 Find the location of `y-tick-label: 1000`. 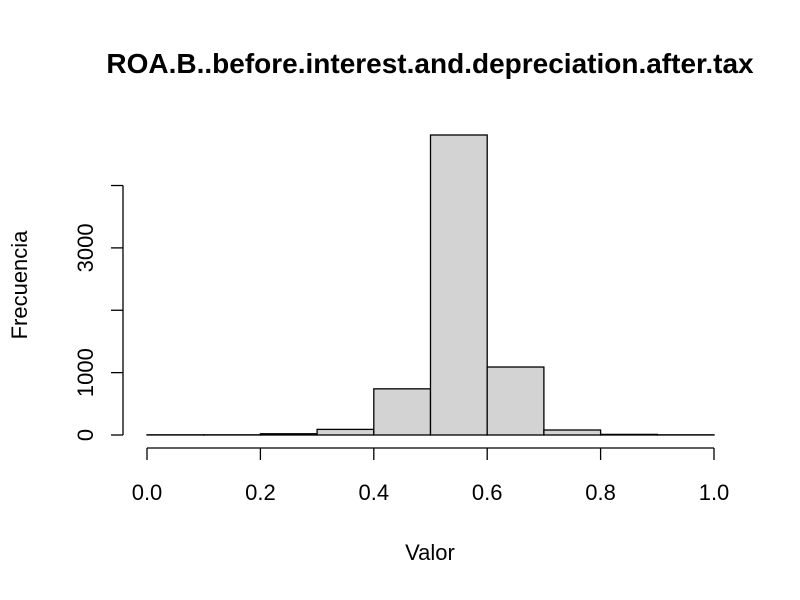

y-tick-label: 1000 is located at coordinates (85, 372).